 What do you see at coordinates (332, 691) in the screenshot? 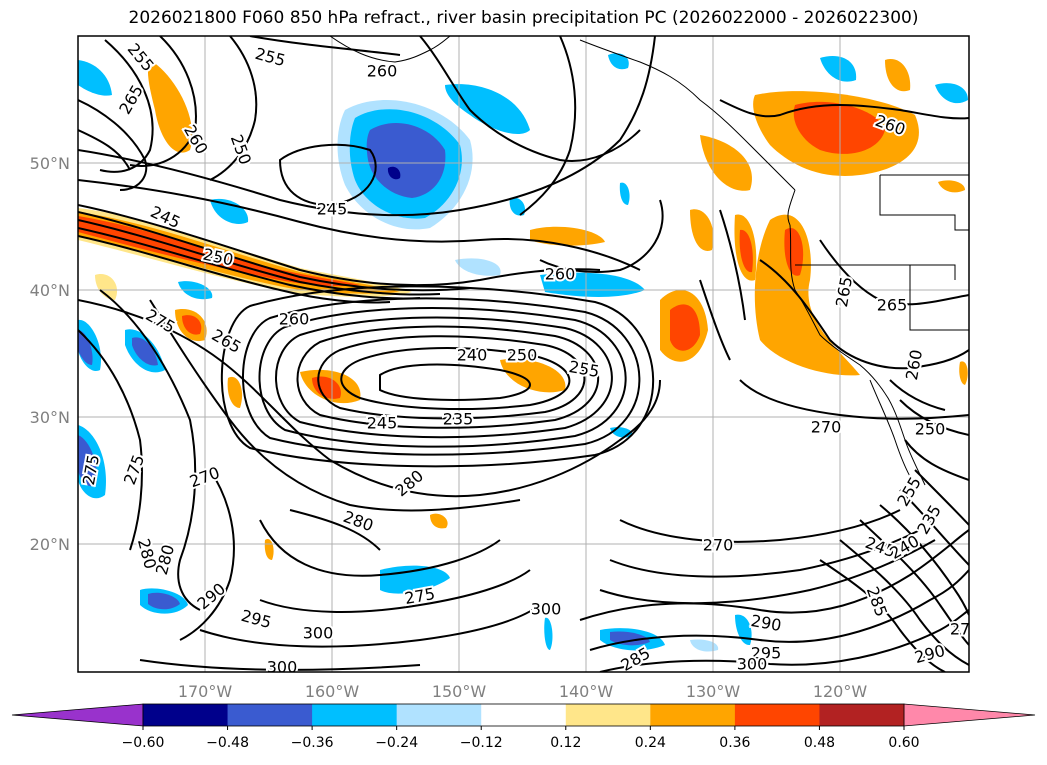
I see `lon-label-160w: 160°W` at bounding box center [332, 691].